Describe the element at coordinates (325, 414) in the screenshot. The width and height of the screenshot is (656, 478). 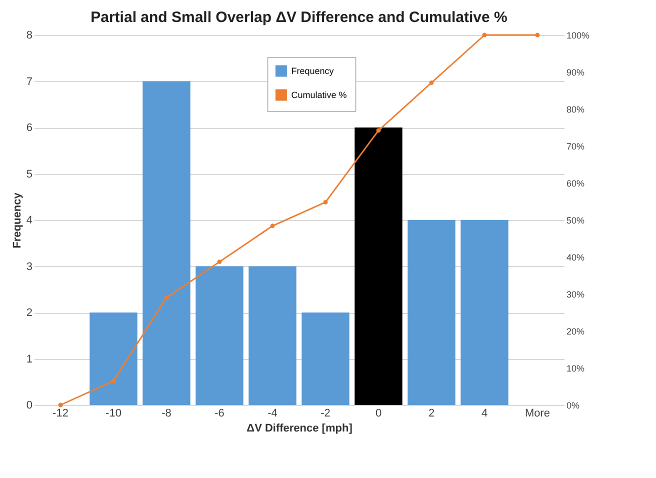
I see `x-tick-label: -2` at that location.